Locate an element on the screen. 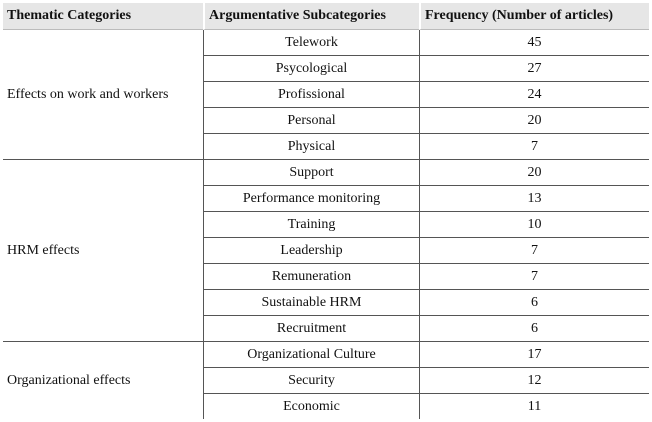  table-row: Psycological 27 is located at coordinates (326, 69).